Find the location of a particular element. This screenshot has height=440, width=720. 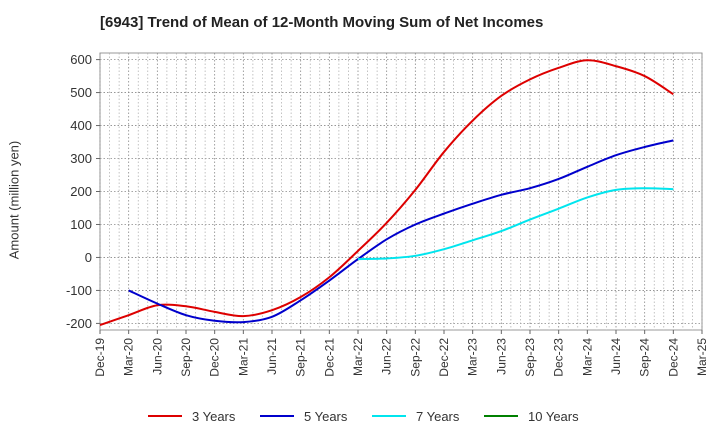

legend-item: 5 Years is located at coordinates (303, 416).